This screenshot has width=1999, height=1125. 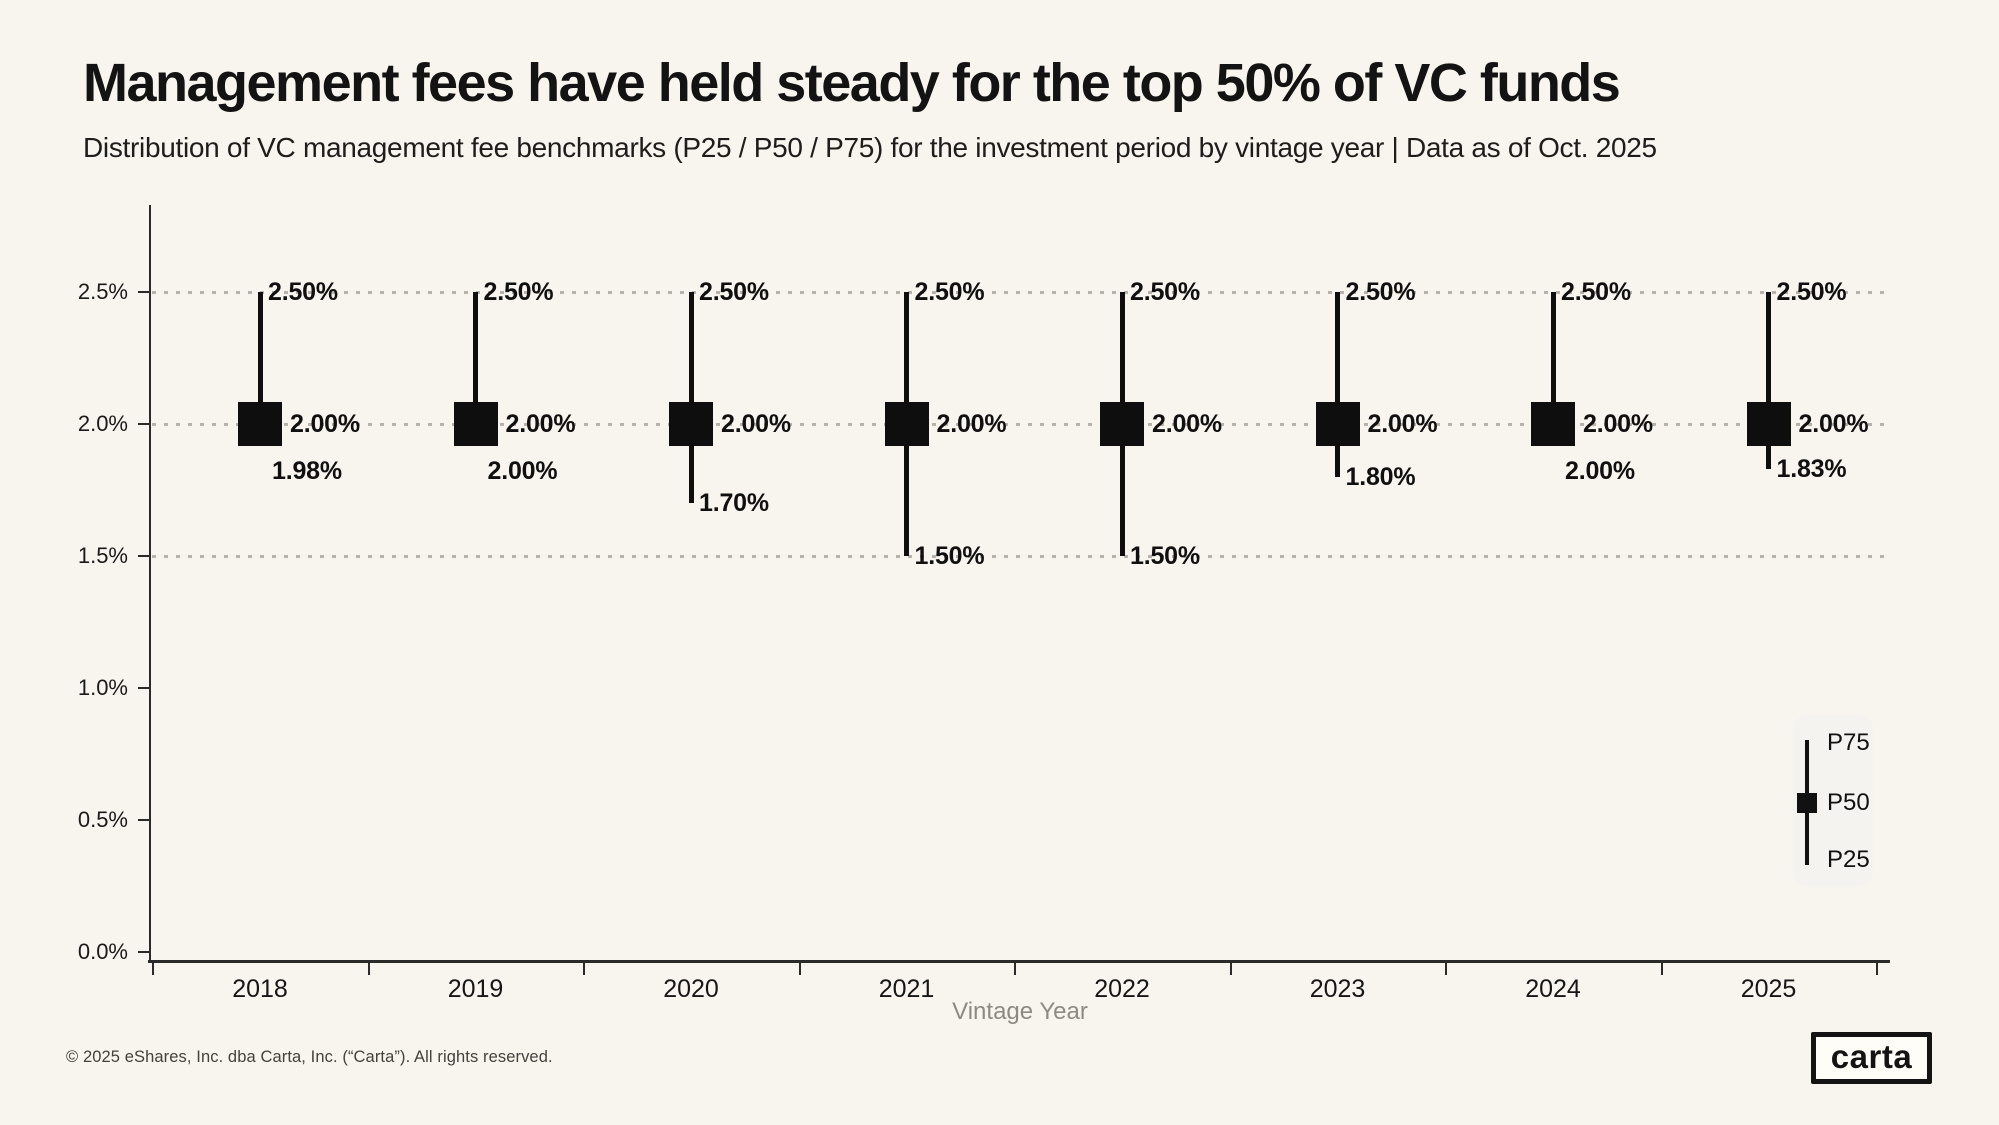 What do you see at coordinates (1337, 989) in the screenshot?
I see `x-tick-label-2023: 2023` at bounding box center [1337, 989].